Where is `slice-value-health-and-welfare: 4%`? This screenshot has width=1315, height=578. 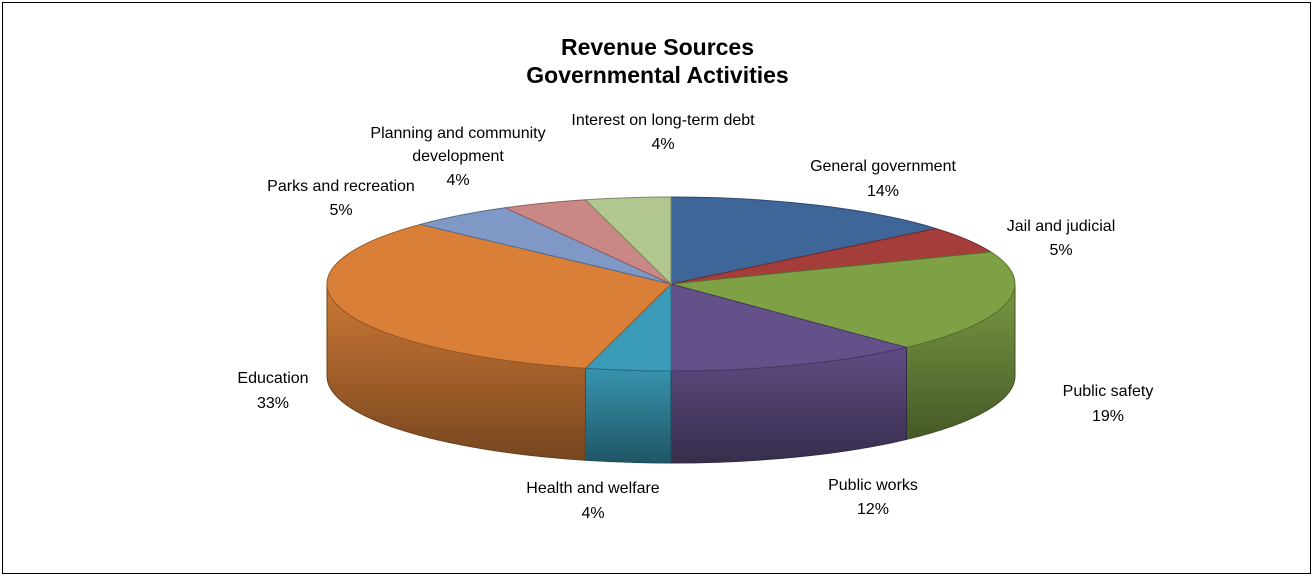 slice-value-health-and-welfare: 4% is located at coordinates (592, 513).